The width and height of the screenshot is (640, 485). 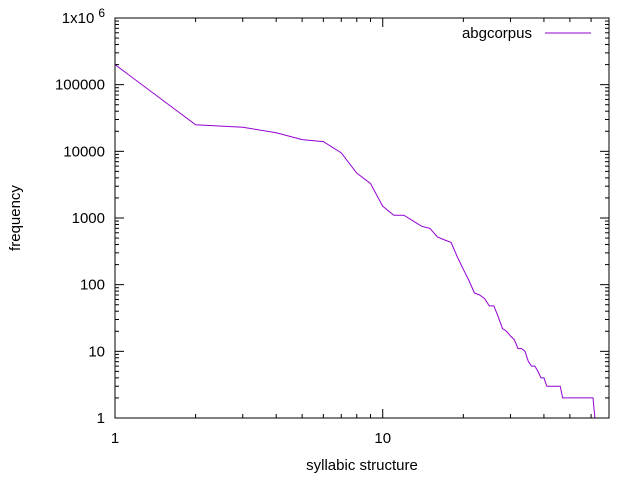 I want to click on legend: abgcorpus, so click(x=526, y=33).